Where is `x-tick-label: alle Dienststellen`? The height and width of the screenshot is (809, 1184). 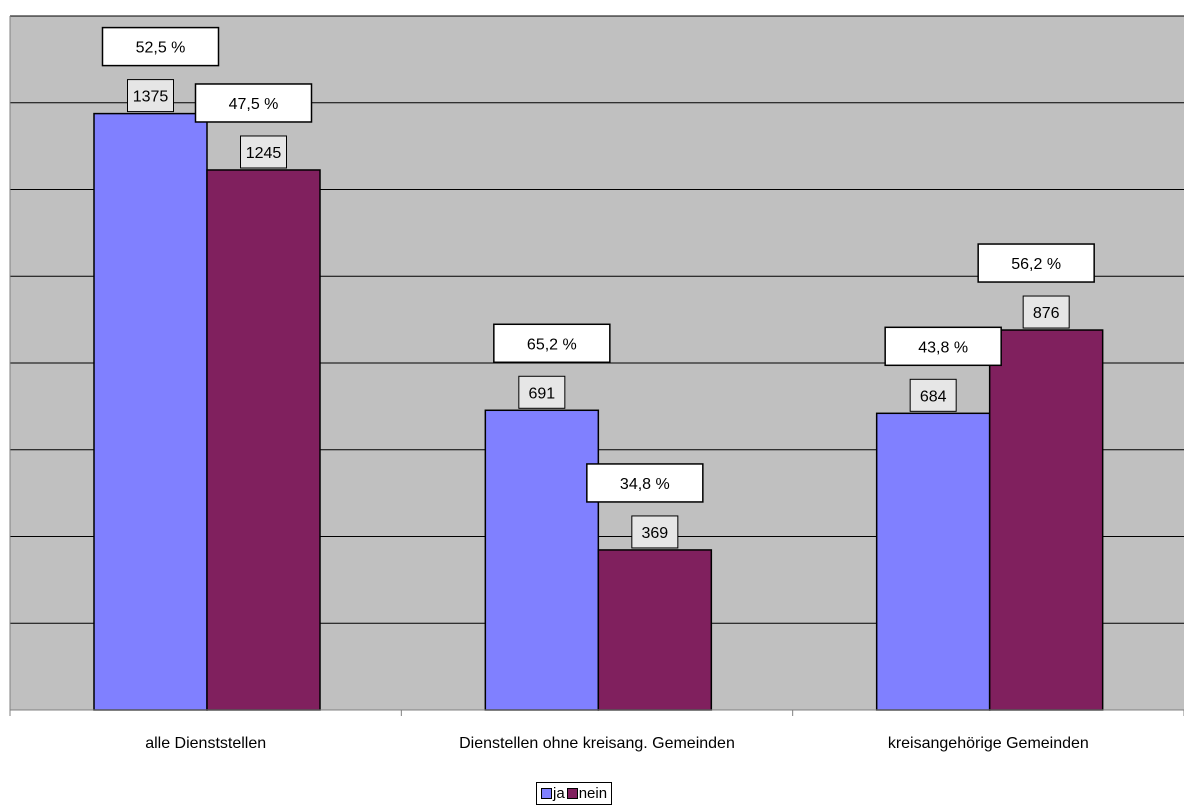 x-tick-label: alle Dienststellen is located at coordinates (205, 743).